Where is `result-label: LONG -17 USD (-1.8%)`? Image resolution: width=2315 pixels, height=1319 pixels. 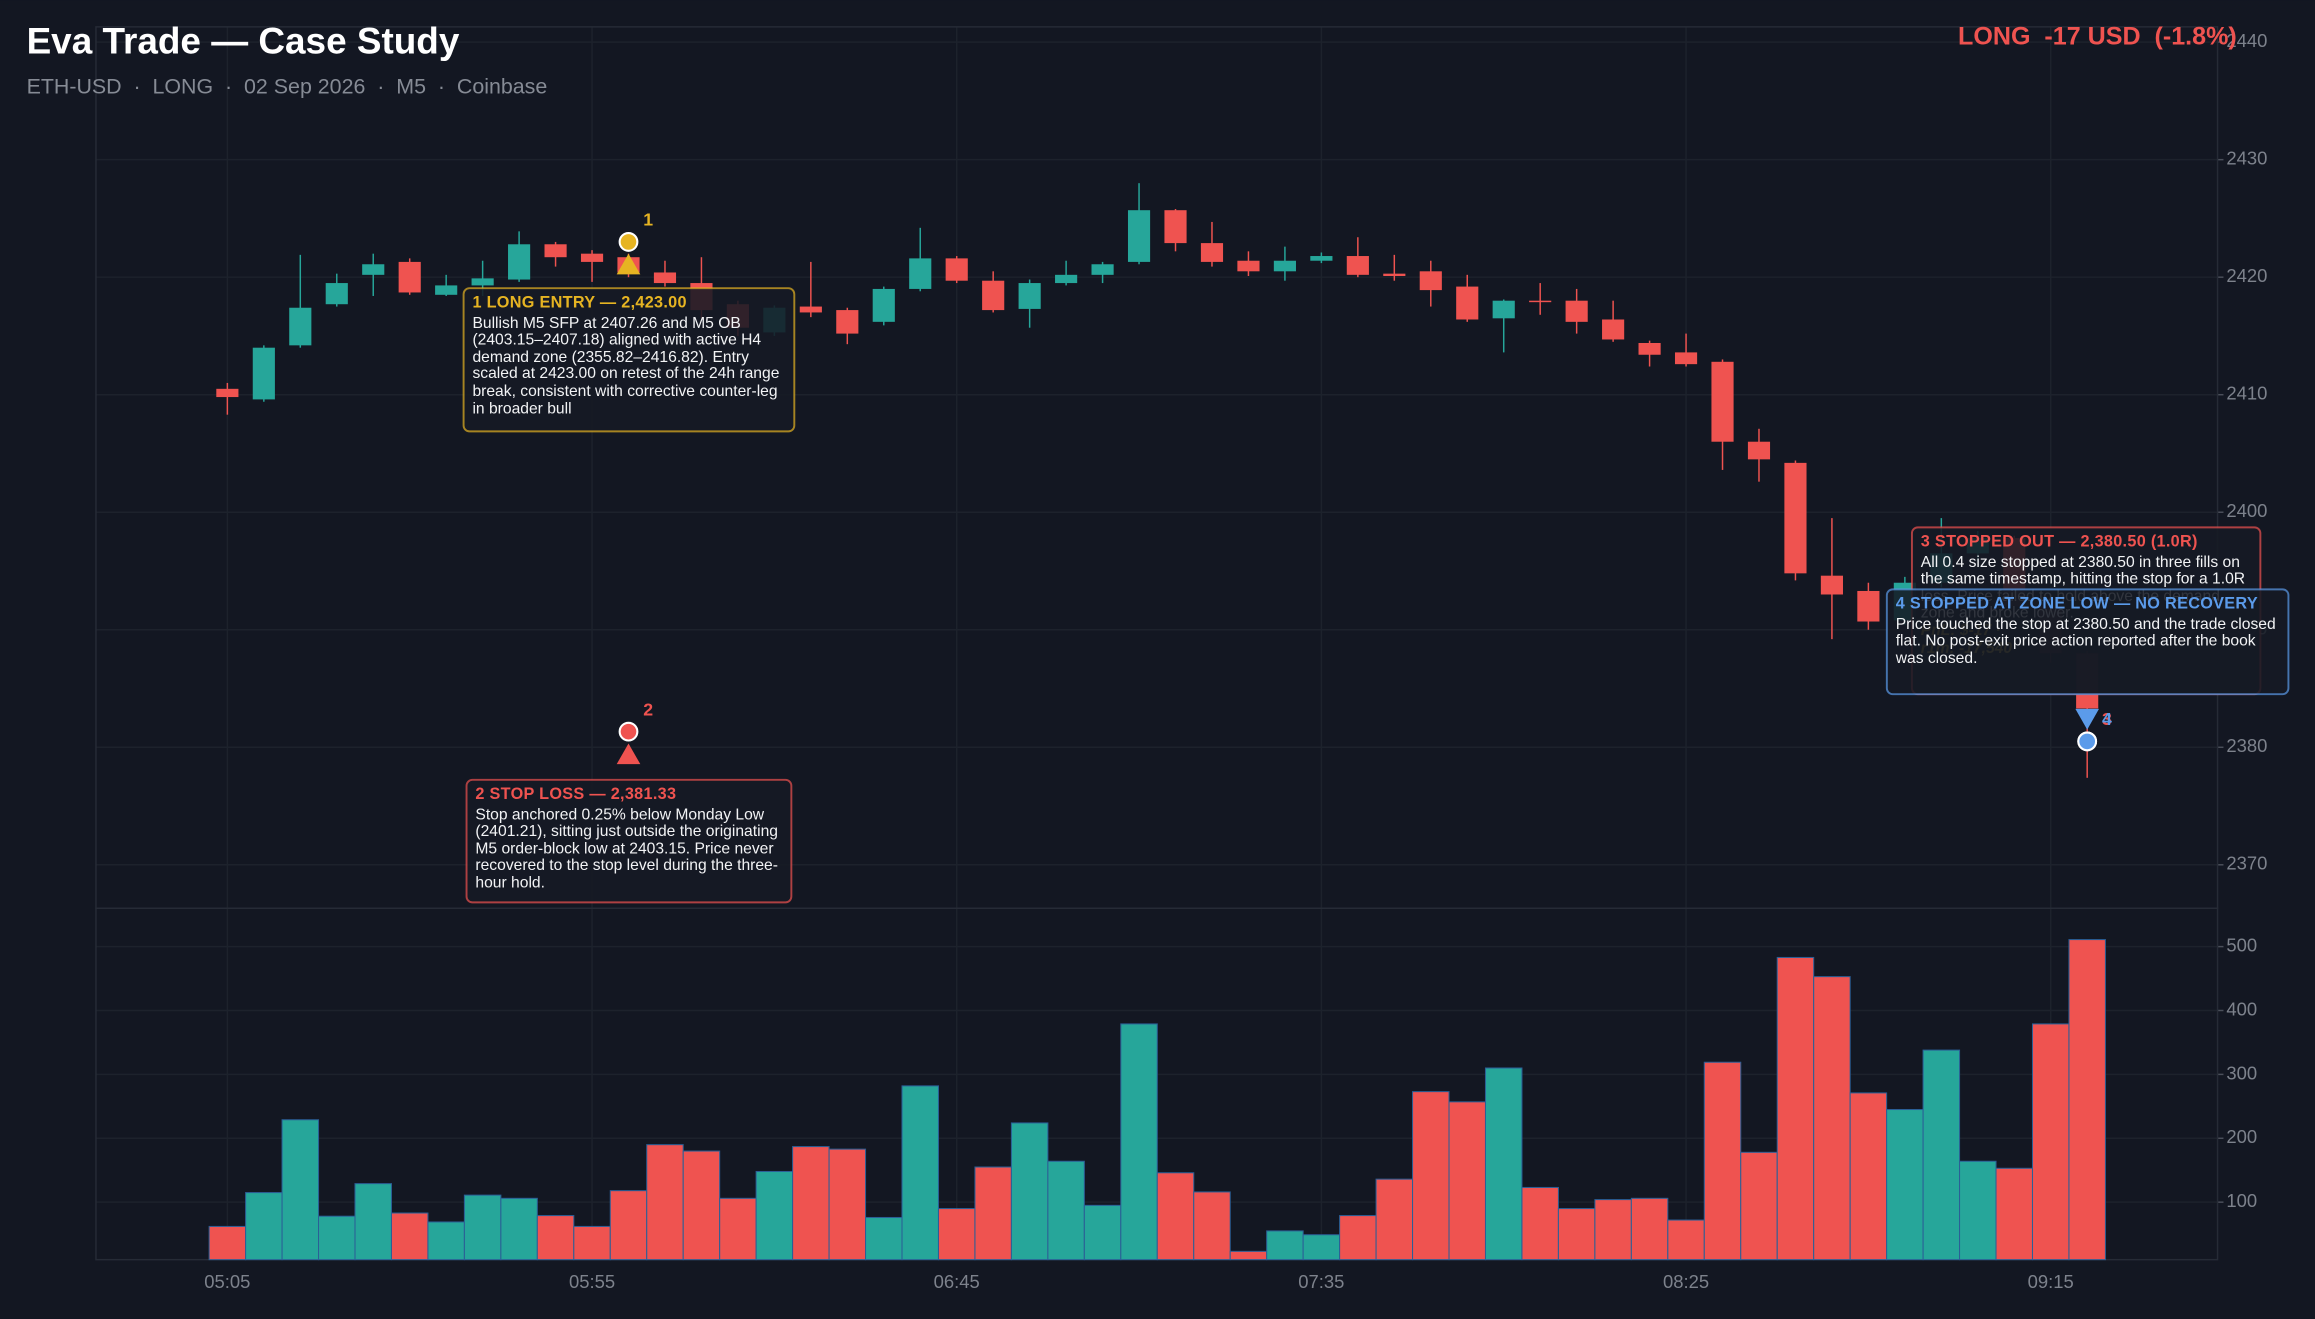
result-label: LONG -17 USD (-1.8%) is located at coordinates (2097, 37).